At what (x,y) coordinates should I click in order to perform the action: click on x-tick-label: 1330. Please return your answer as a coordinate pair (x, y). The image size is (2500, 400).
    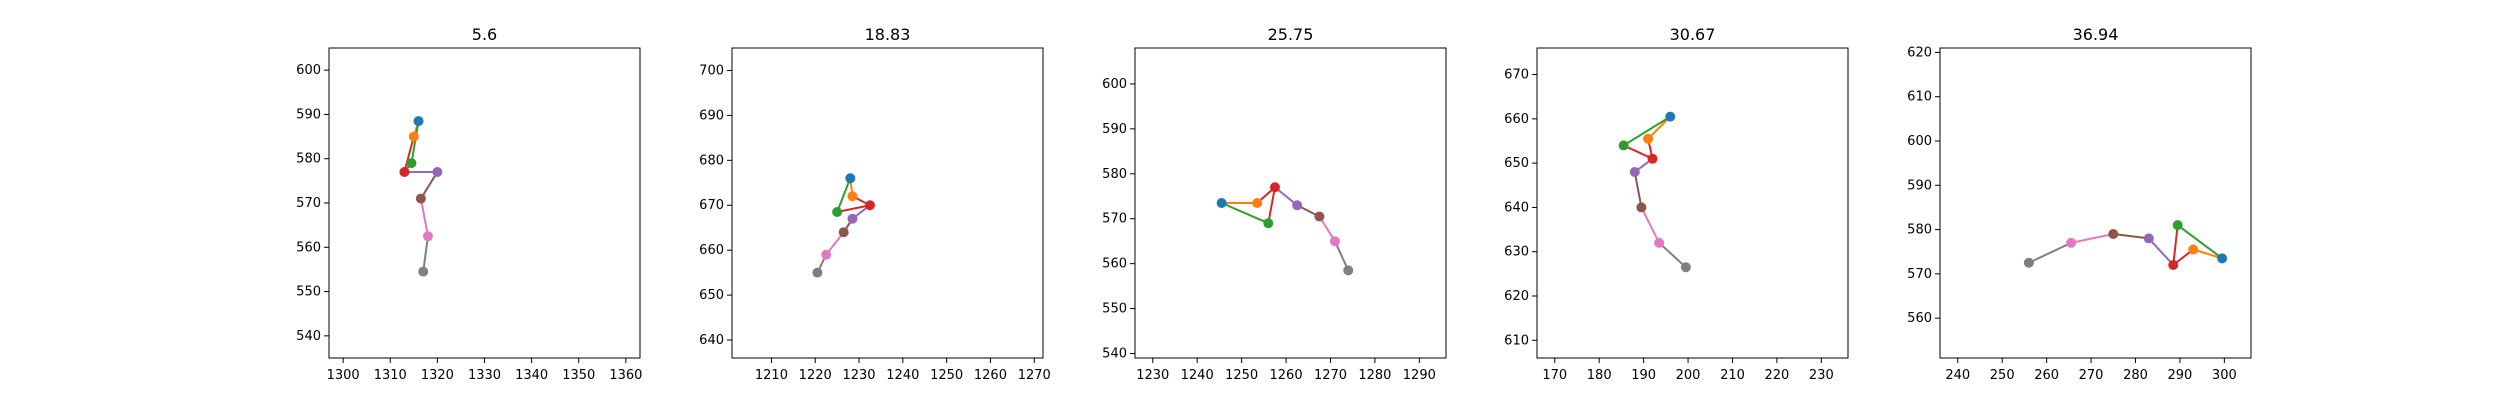
    Looking at the image, I should click on (484, 375).